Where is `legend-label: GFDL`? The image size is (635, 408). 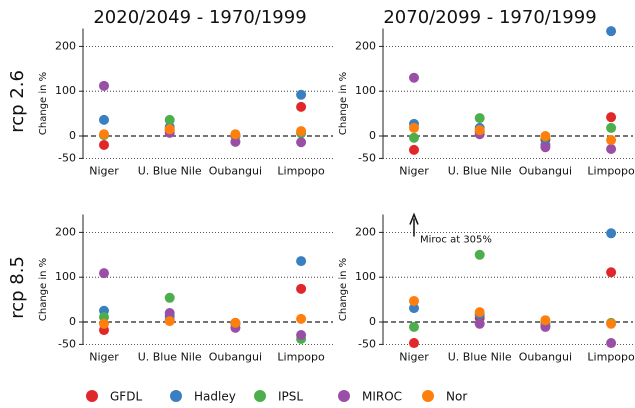 legend-label: GFDL is located at coordinates (126, 397).